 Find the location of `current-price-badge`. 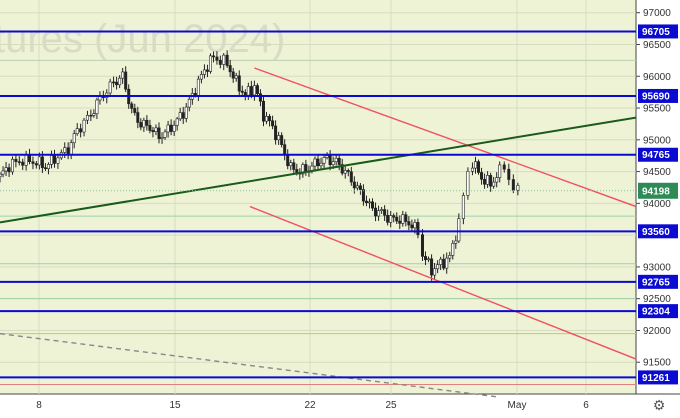

current-price-badge is located at coordinates (658, 190).